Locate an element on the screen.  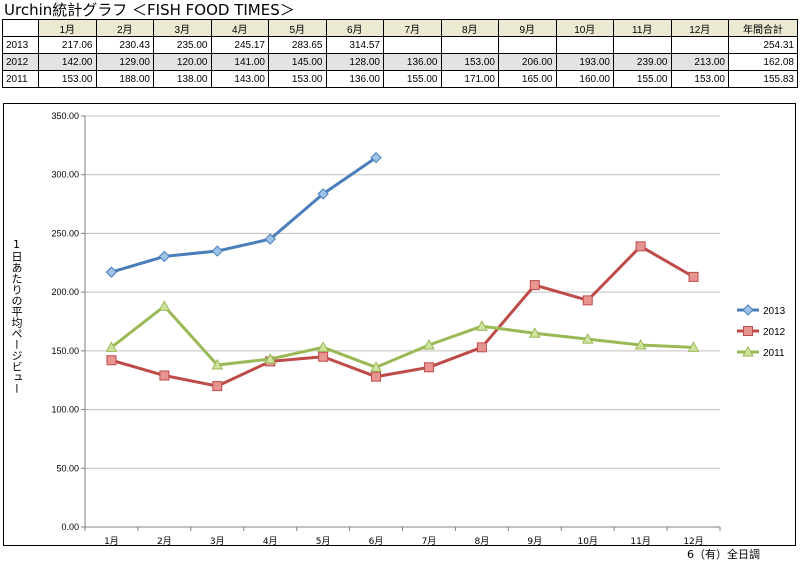
series-line-2011 is located at coordinates (402, 336).